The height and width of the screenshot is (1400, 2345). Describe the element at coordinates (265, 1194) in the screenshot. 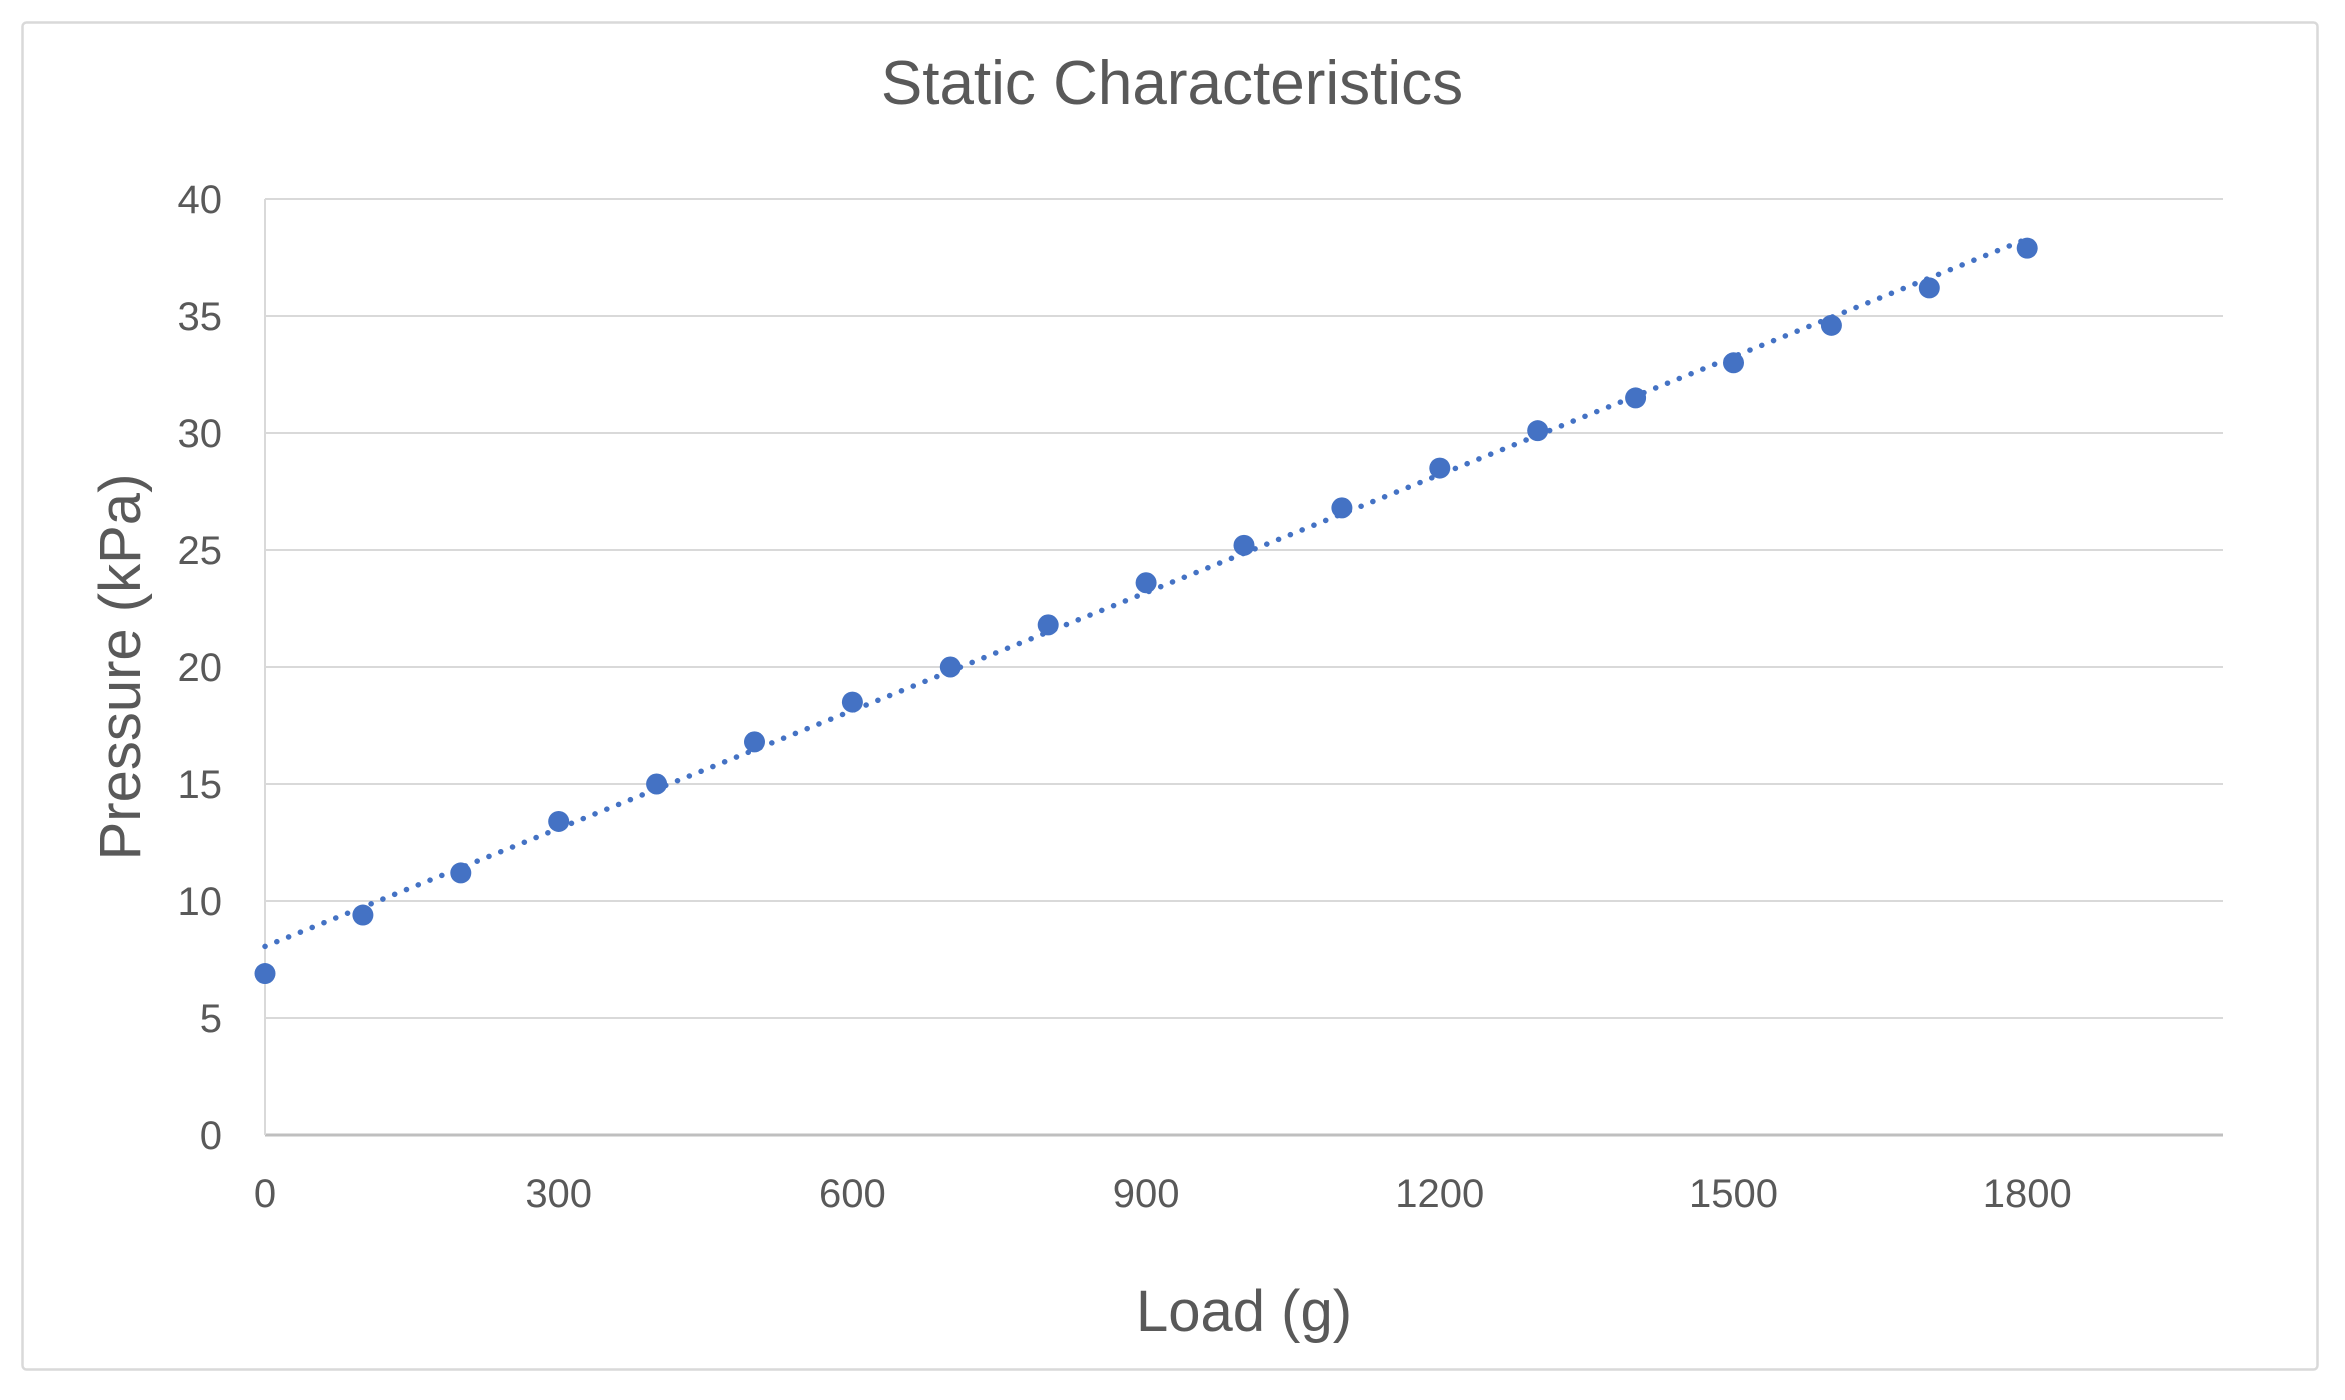

I see `x-tick-label-0: 0` at that location.